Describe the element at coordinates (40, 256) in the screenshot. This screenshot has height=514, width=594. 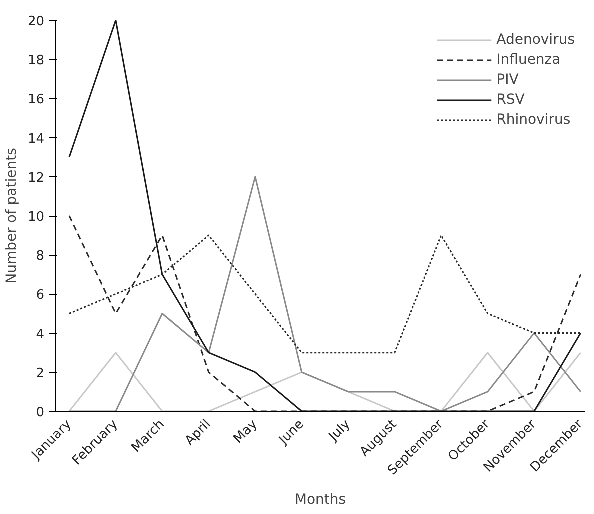
I see `y-tick-label: 8` at that location.